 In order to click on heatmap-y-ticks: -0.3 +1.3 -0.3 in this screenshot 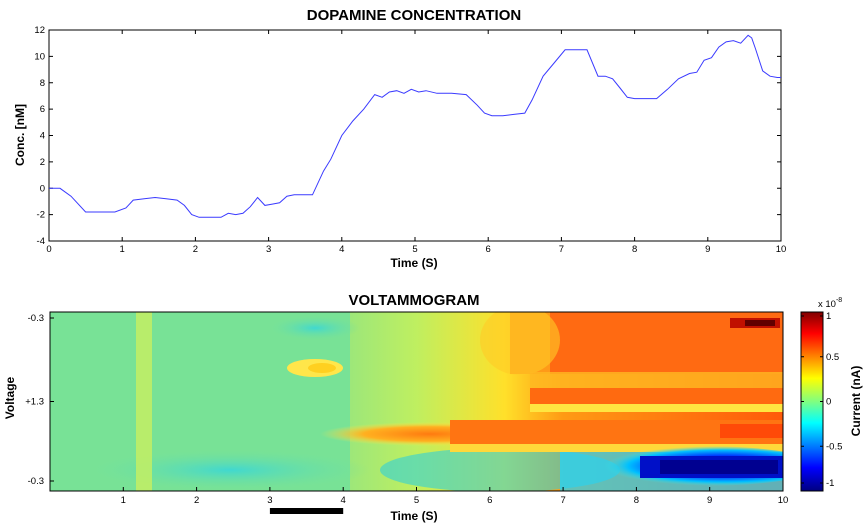, I will do `click(39, 400)`.